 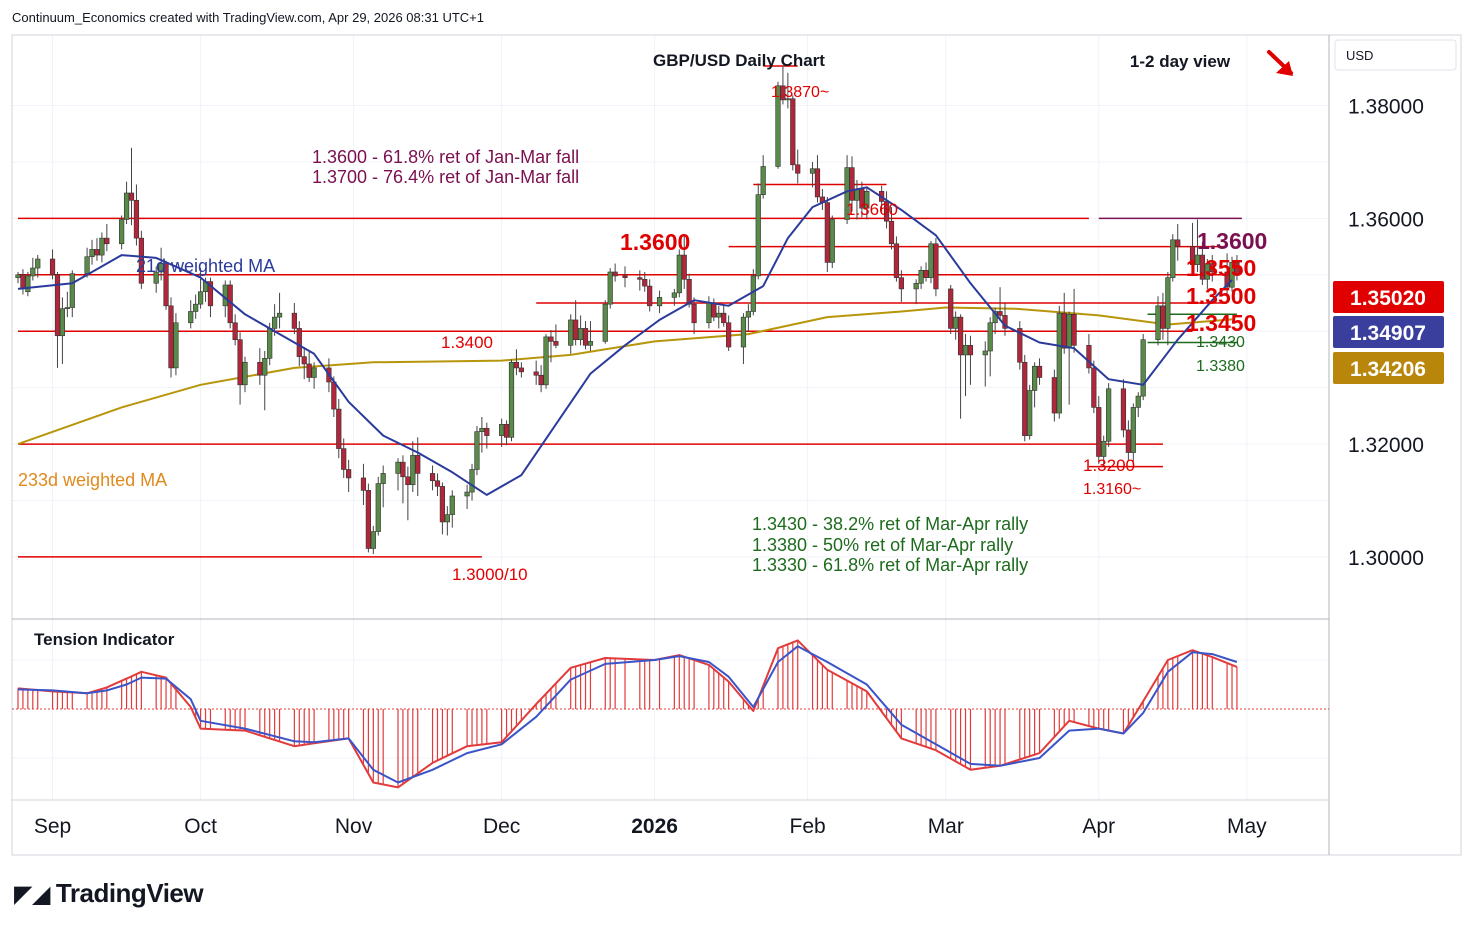 I want to click on chart-title: GBP/USD Daily Chart, so click(x=739, y=60).